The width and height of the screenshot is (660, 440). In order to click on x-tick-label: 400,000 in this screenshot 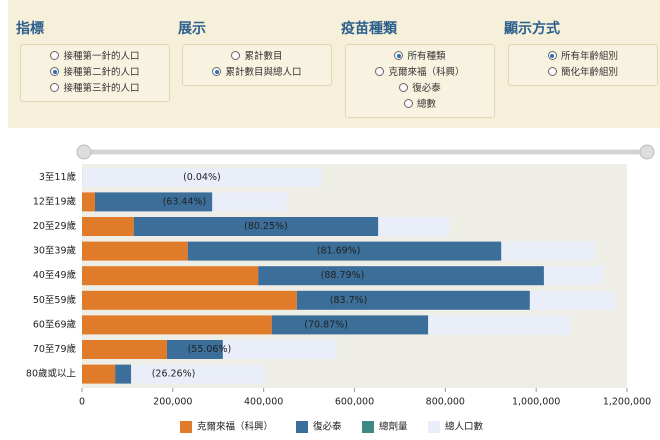, I will do `click(263, 402)`.